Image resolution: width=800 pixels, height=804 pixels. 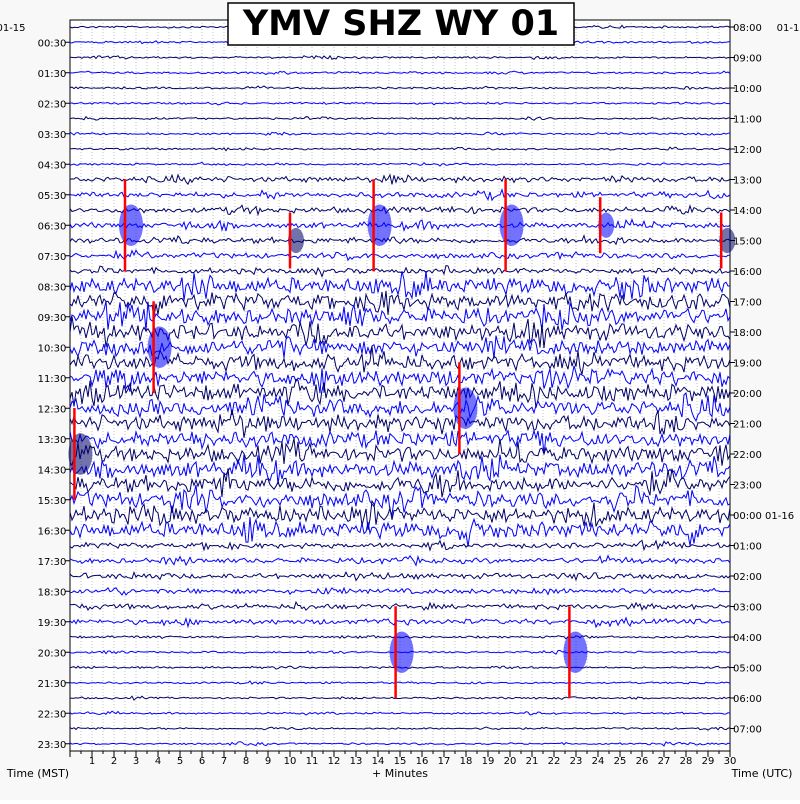 What do you see at coordinates (52, 623) in the screenshot?
I see `left-time-label: 19:30` at bounding box center [52, 623].